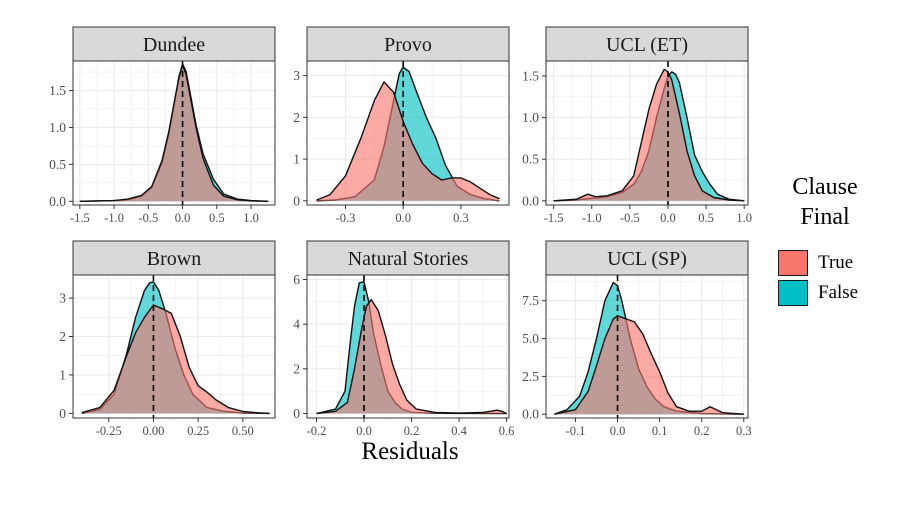 The width and height of the screenshot is (918, 517). Describe the element at coordinates (459, 431) in the screenshot. I see `x-tick-label: 0.4` at that location.